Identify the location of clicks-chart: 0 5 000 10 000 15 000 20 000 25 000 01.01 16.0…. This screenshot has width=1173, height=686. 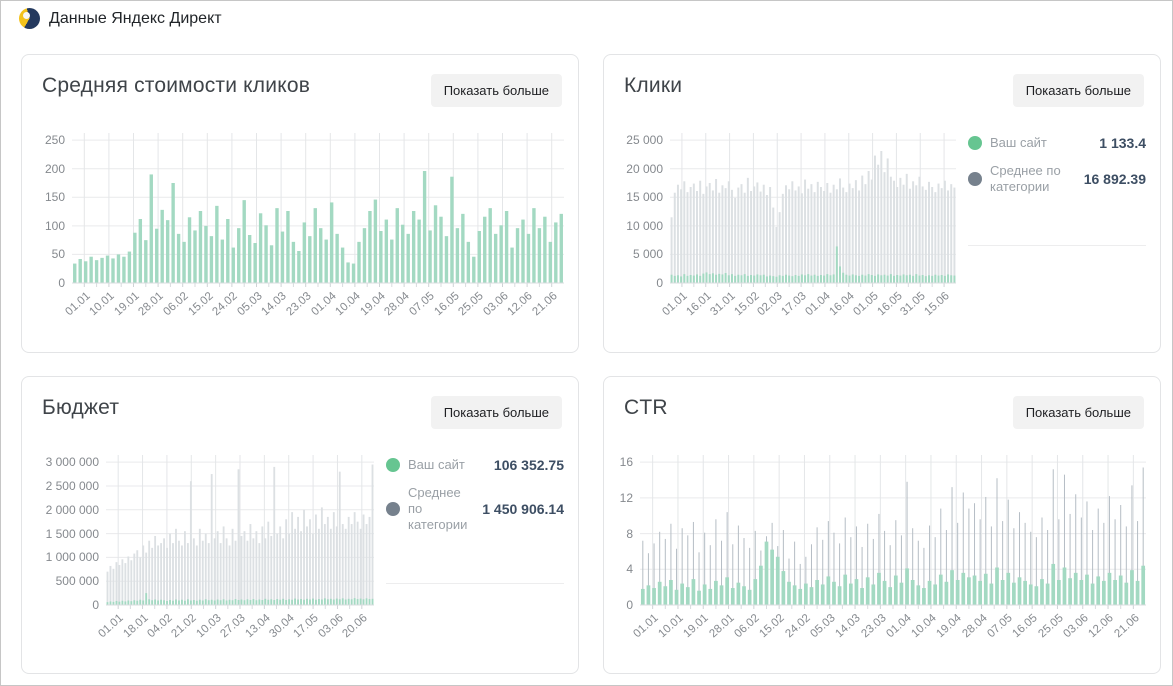
(786, 231).